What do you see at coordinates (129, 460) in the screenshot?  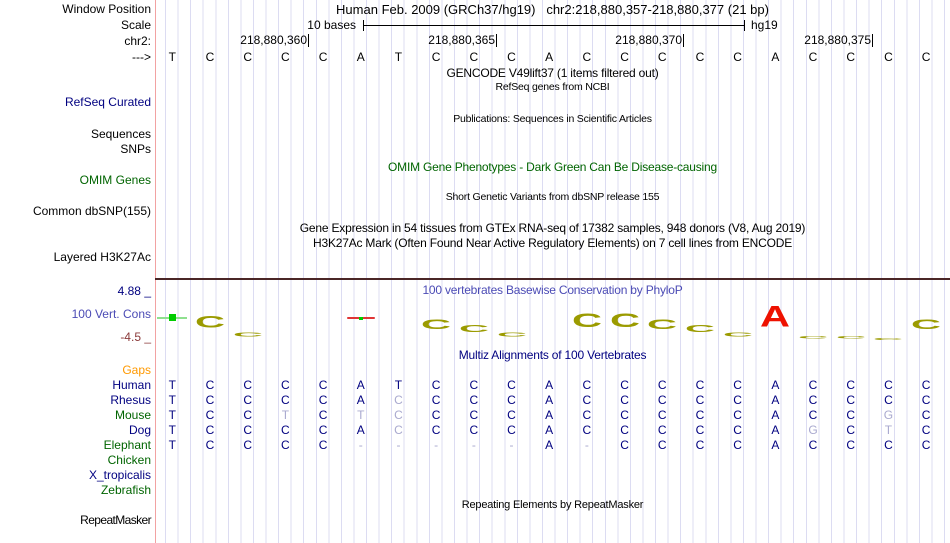 I see `track-label-chicken: Chicken` at bounding box center [129, 460].